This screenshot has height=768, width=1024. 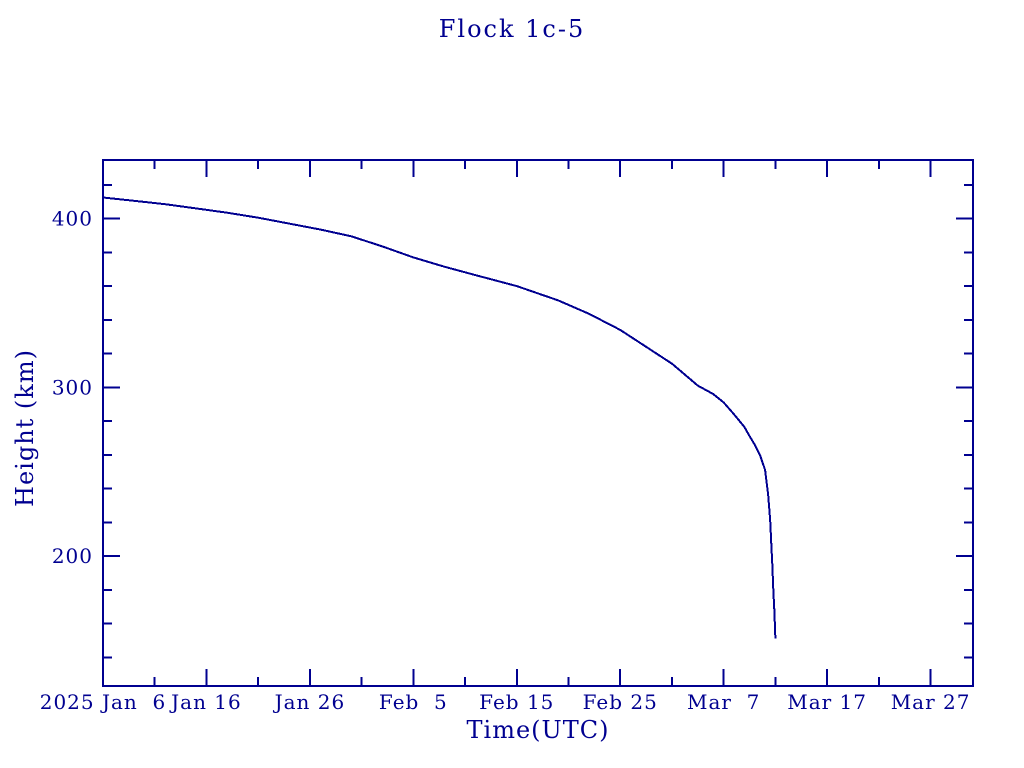 What do you see at coordinates (25, 428) in the screenshot?
I see `y-axis-title: Height (km)` at bounding box center [25, 428].